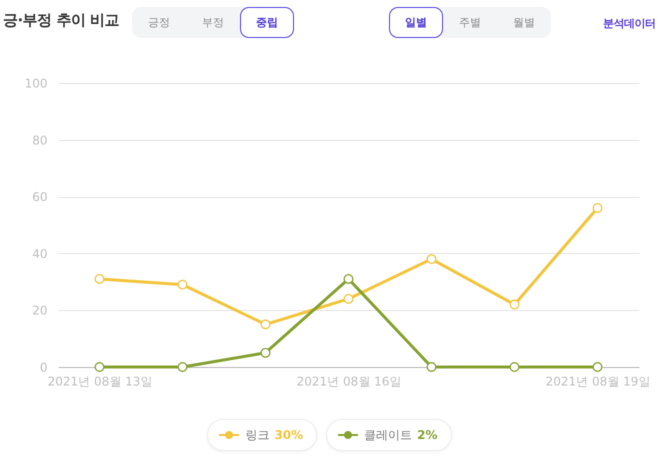 This screenshot has height=465, width=659. I want to click on text: 주별, so click(470, 23).